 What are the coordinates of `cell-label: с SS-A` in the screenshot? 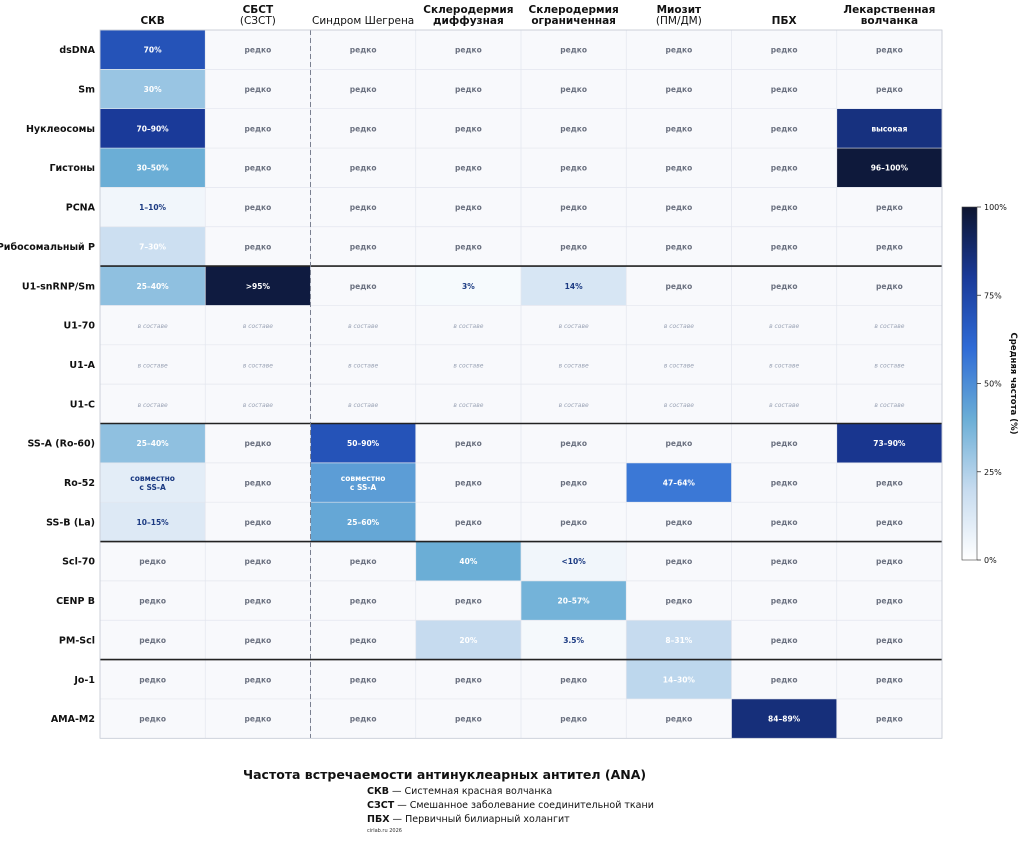 It's located at (363, 487).